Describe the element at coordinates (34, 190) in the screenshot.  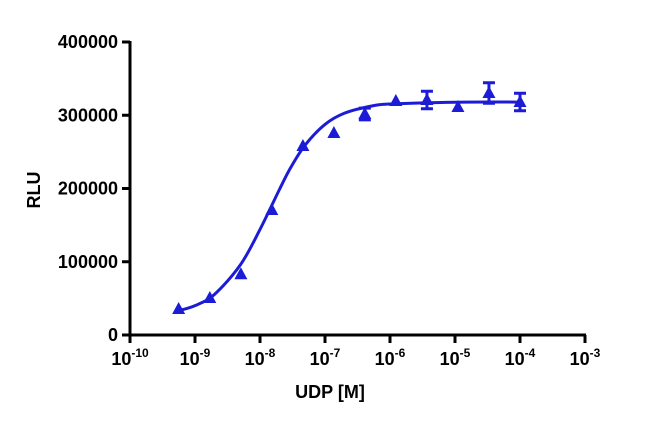
I see `y-axis-label: RLU` at that location.